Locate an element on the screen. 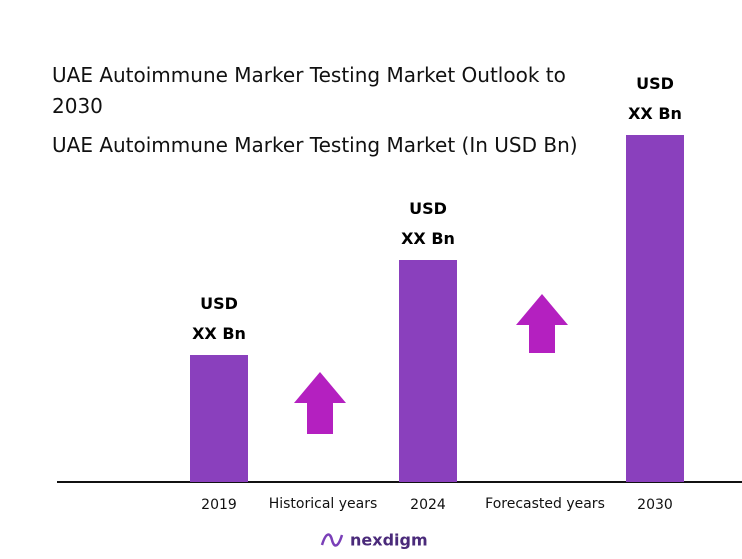 This screenshot has width=742, height=559. logo-icon is located at coordinates (332, 540).